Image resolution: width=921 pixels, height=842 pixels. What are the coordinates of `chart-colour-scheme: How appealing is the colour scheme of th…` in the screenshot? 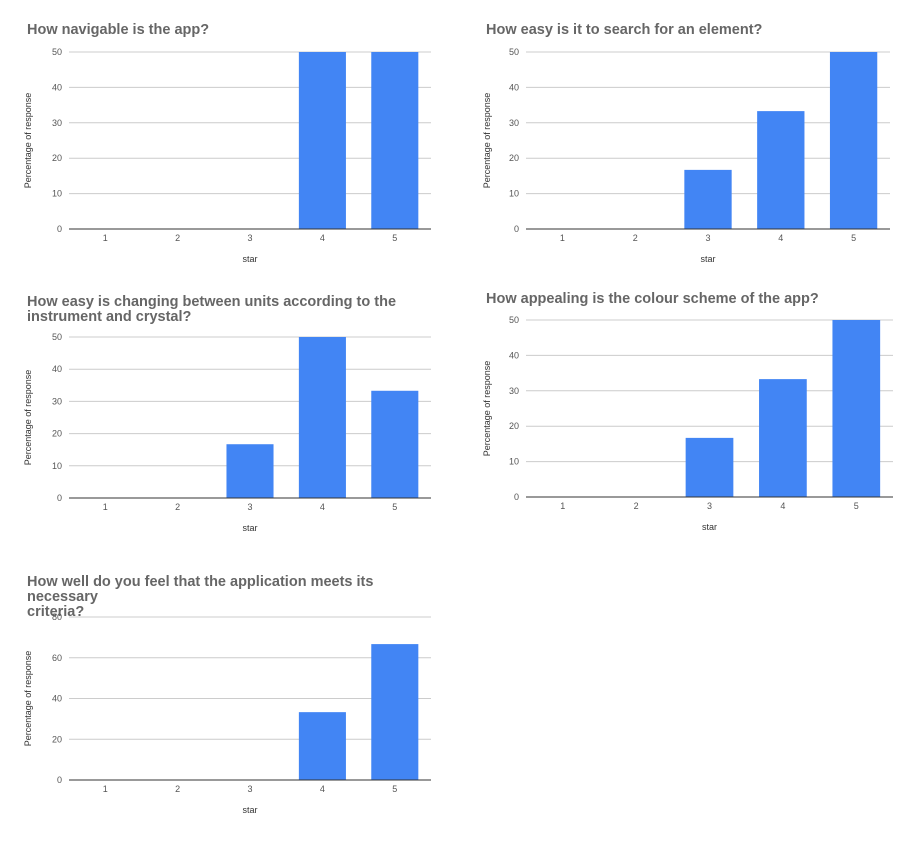 It's located at (694, 416).